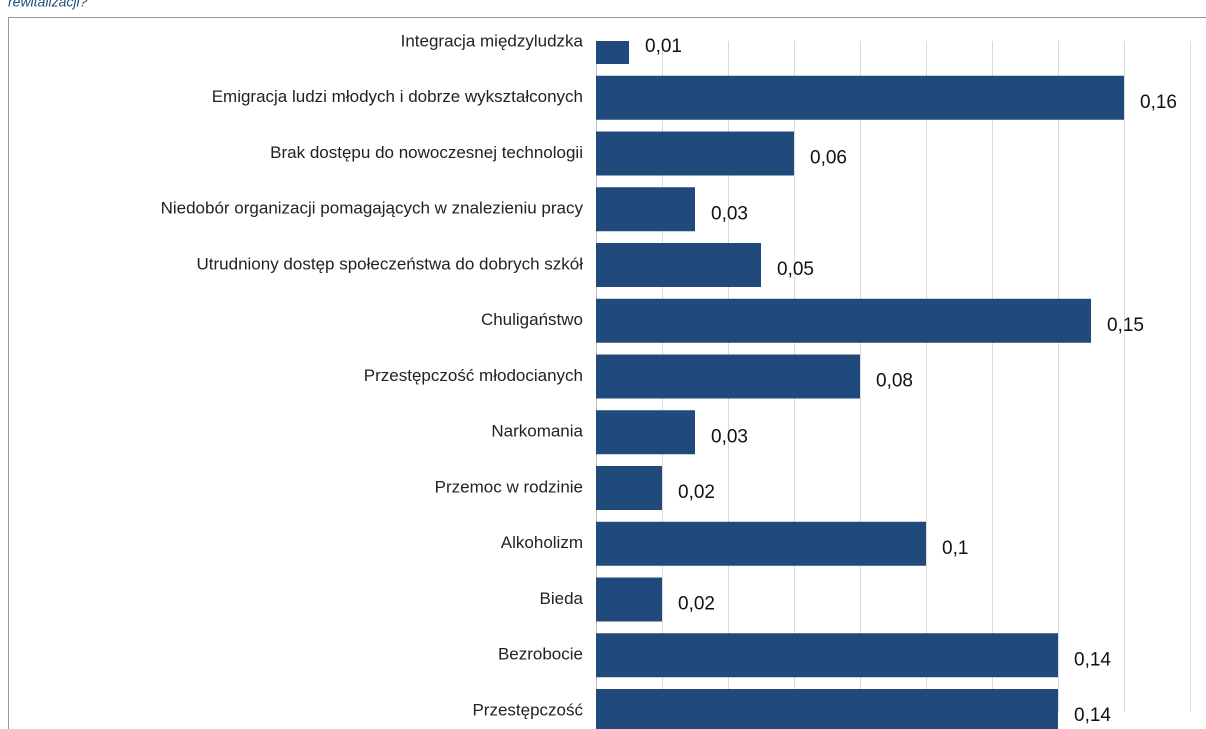  I want to click on value-label: 0,08, so click(894, 381).